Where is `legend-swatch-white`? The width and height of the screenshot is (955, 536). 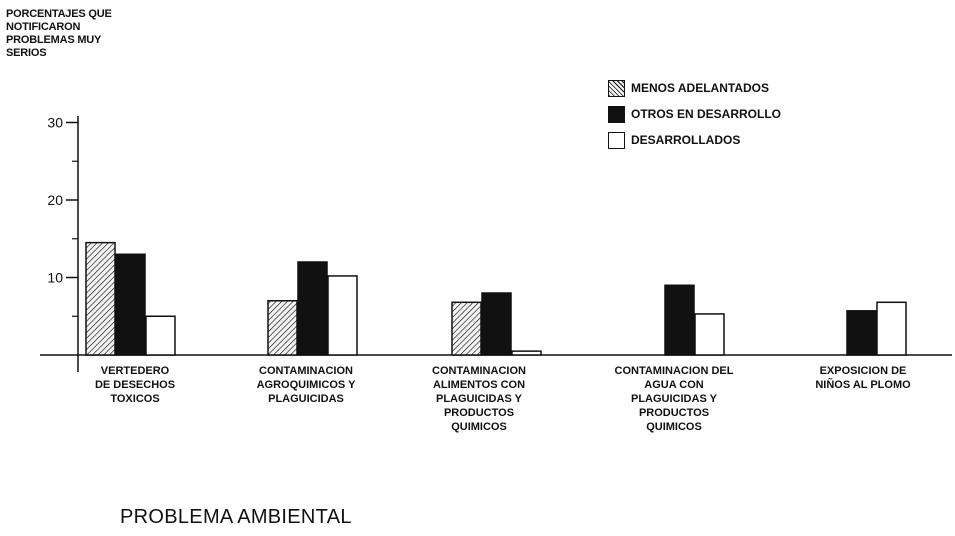
legend-swatch-white is located at coordinates (616, 140).